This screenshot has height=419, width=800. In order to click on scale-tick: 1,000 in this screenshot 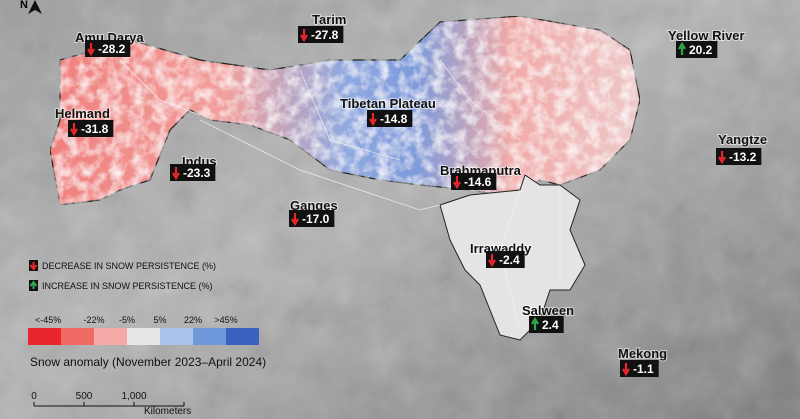, I will do `click(133, 396)`.